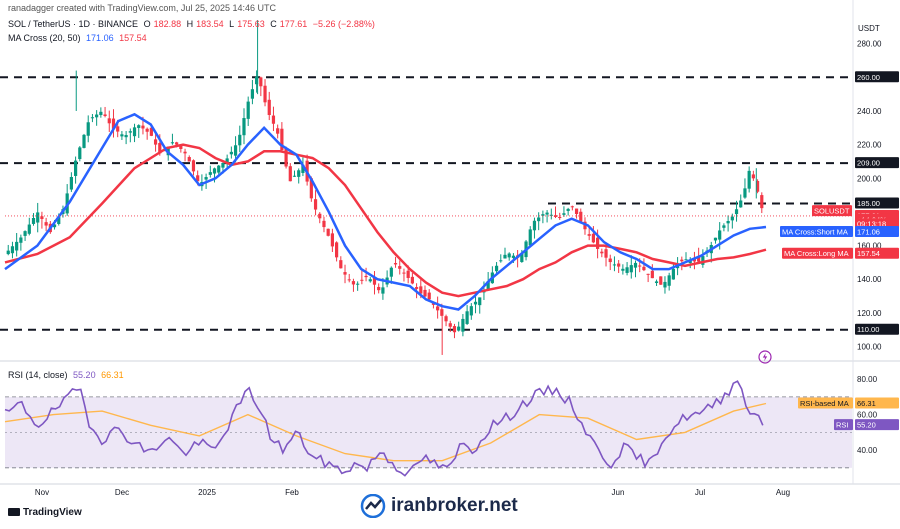 The height and width of the screenshot is (529, 900). Describe the element at coordinates (866, 425) in the screenshot. I see `rsi-value-badge: 55.20` at that location.